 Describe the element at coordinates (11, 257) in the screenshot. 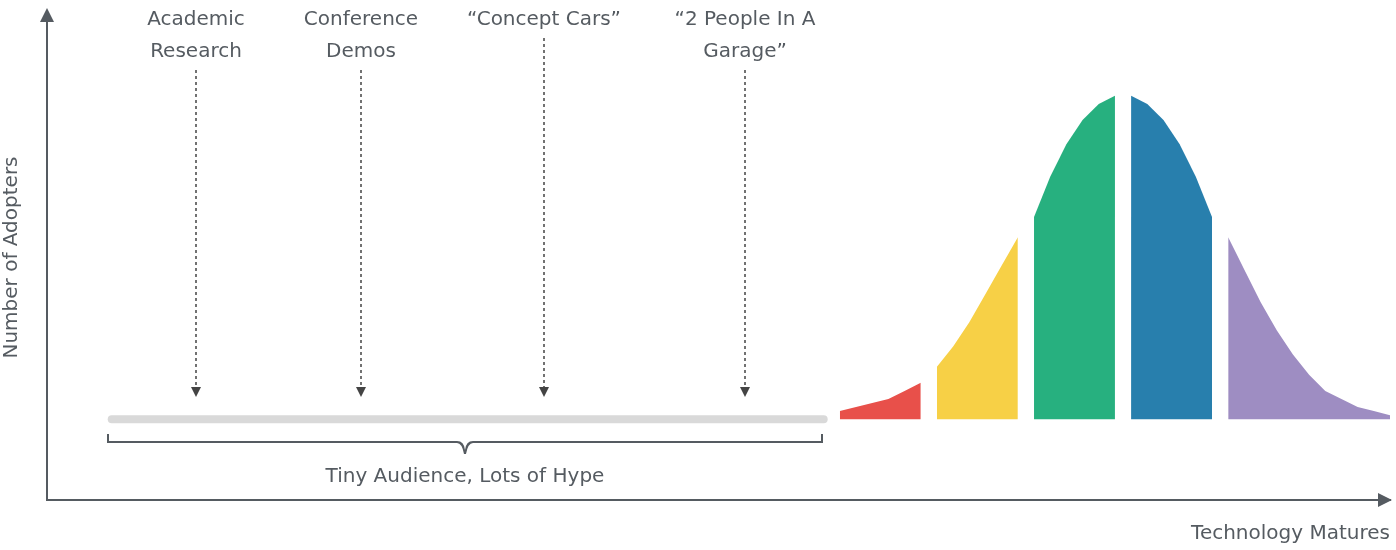

I see `y-axis-title: Number of Adopters` at that location.